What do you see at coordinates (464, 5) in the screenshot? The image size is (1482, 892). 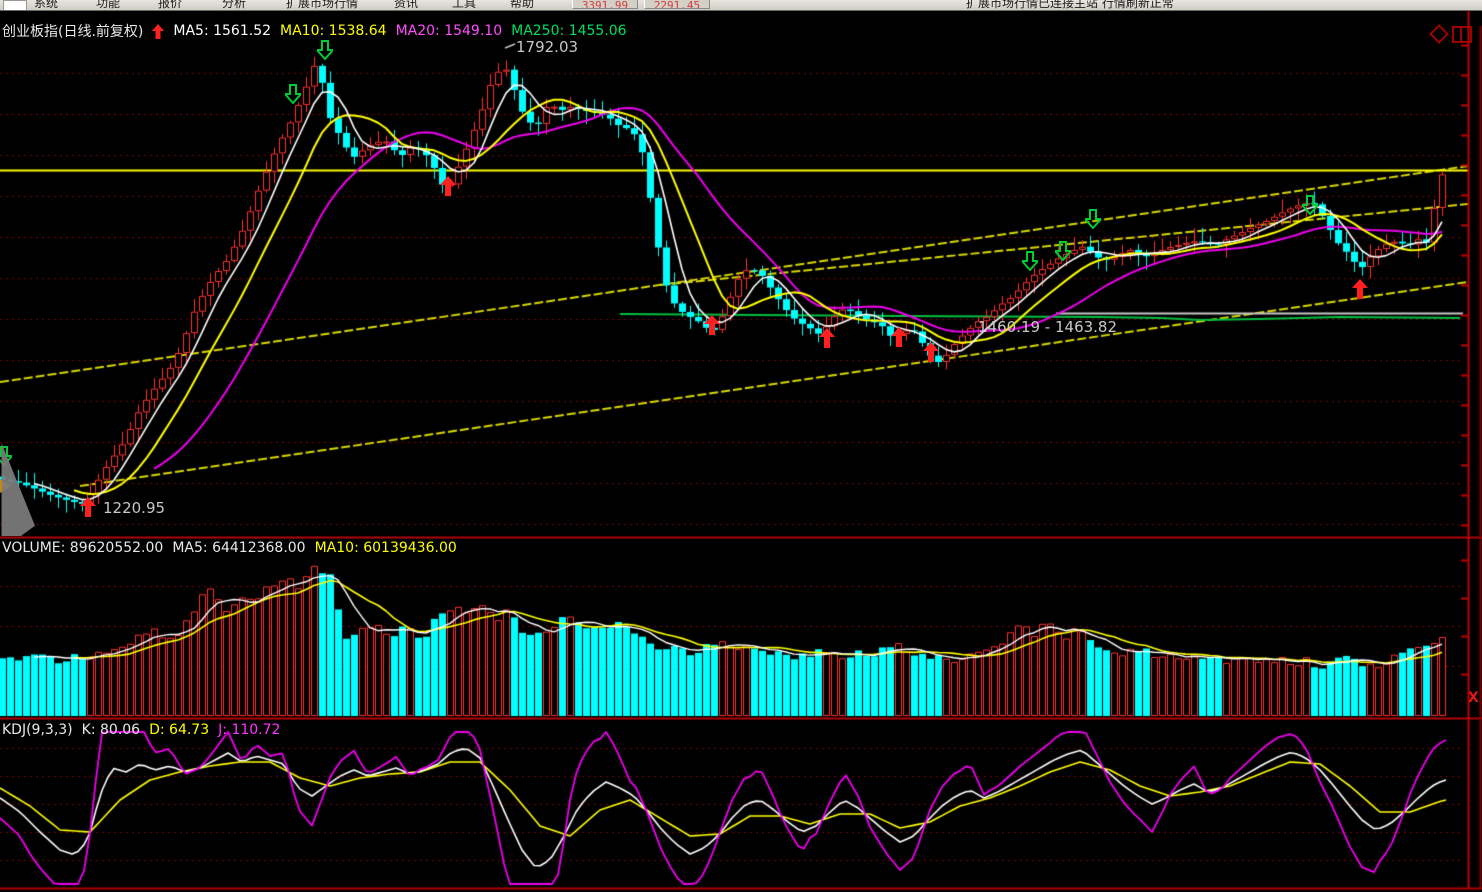 I see `menu-item-6: 工具` at bounding box center [464, 5].